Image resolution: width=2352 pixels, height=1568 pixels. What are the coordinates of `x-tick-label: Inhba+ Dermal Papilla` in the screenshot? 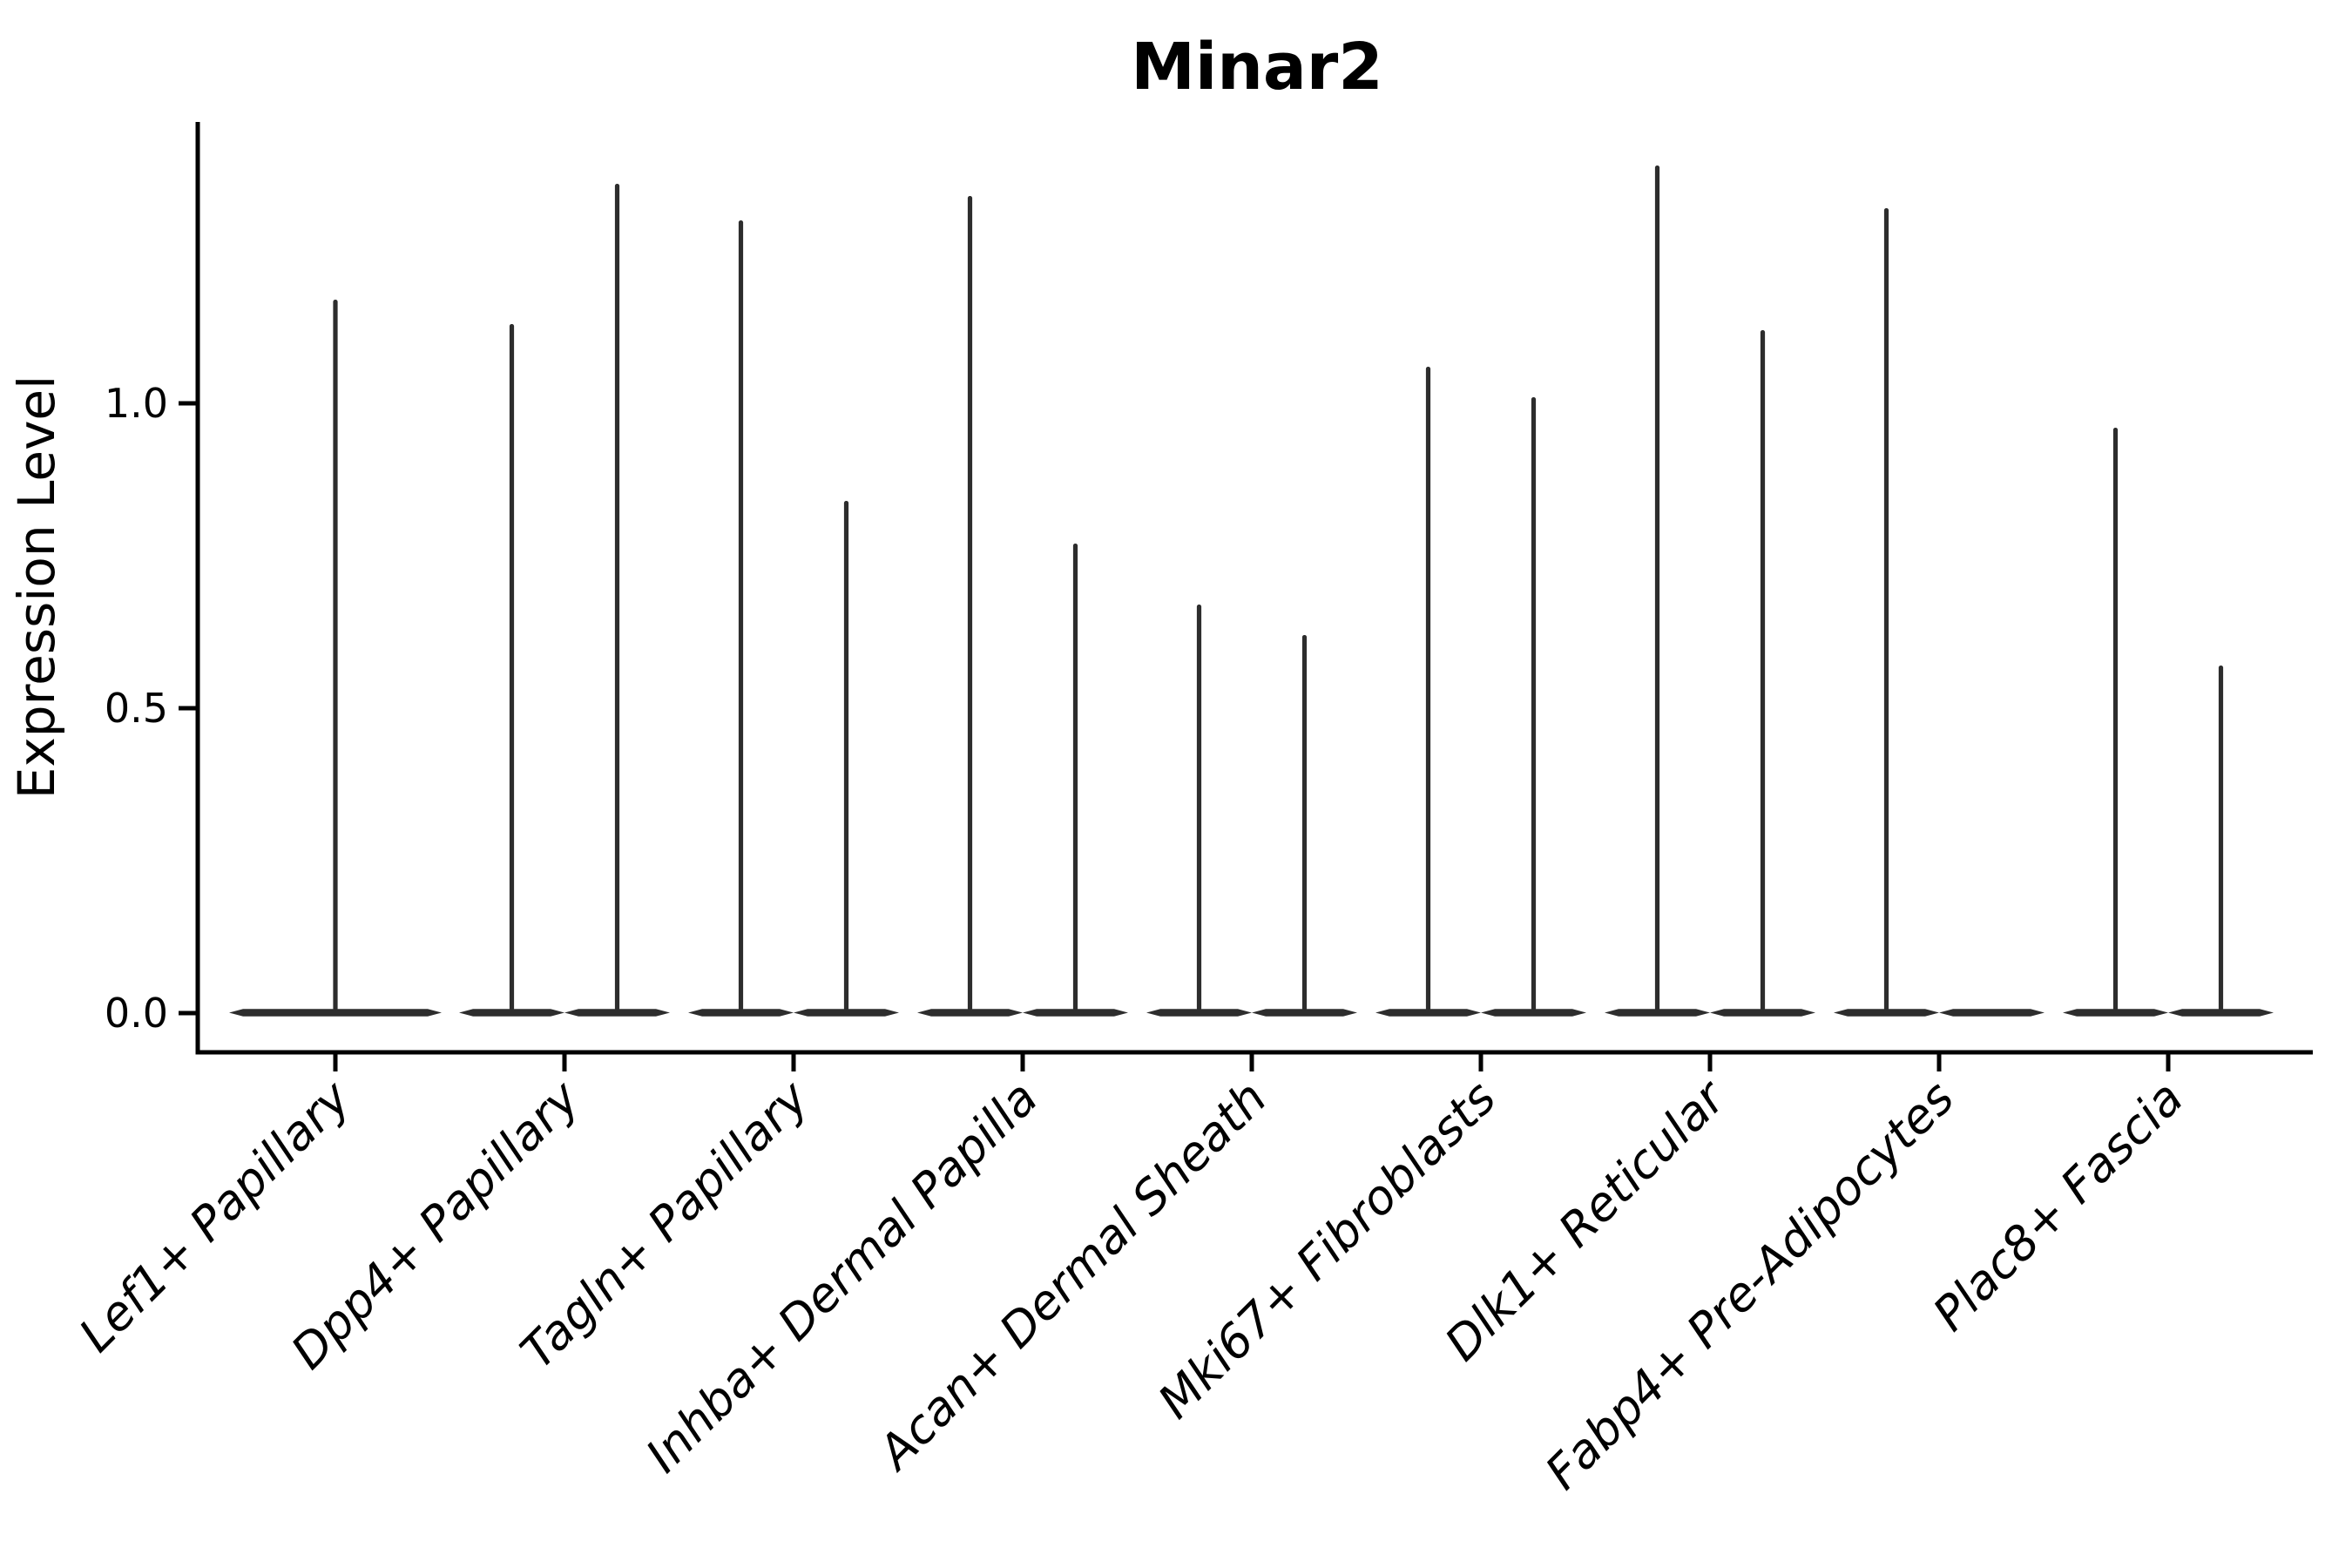 It's located at (841, 1277).